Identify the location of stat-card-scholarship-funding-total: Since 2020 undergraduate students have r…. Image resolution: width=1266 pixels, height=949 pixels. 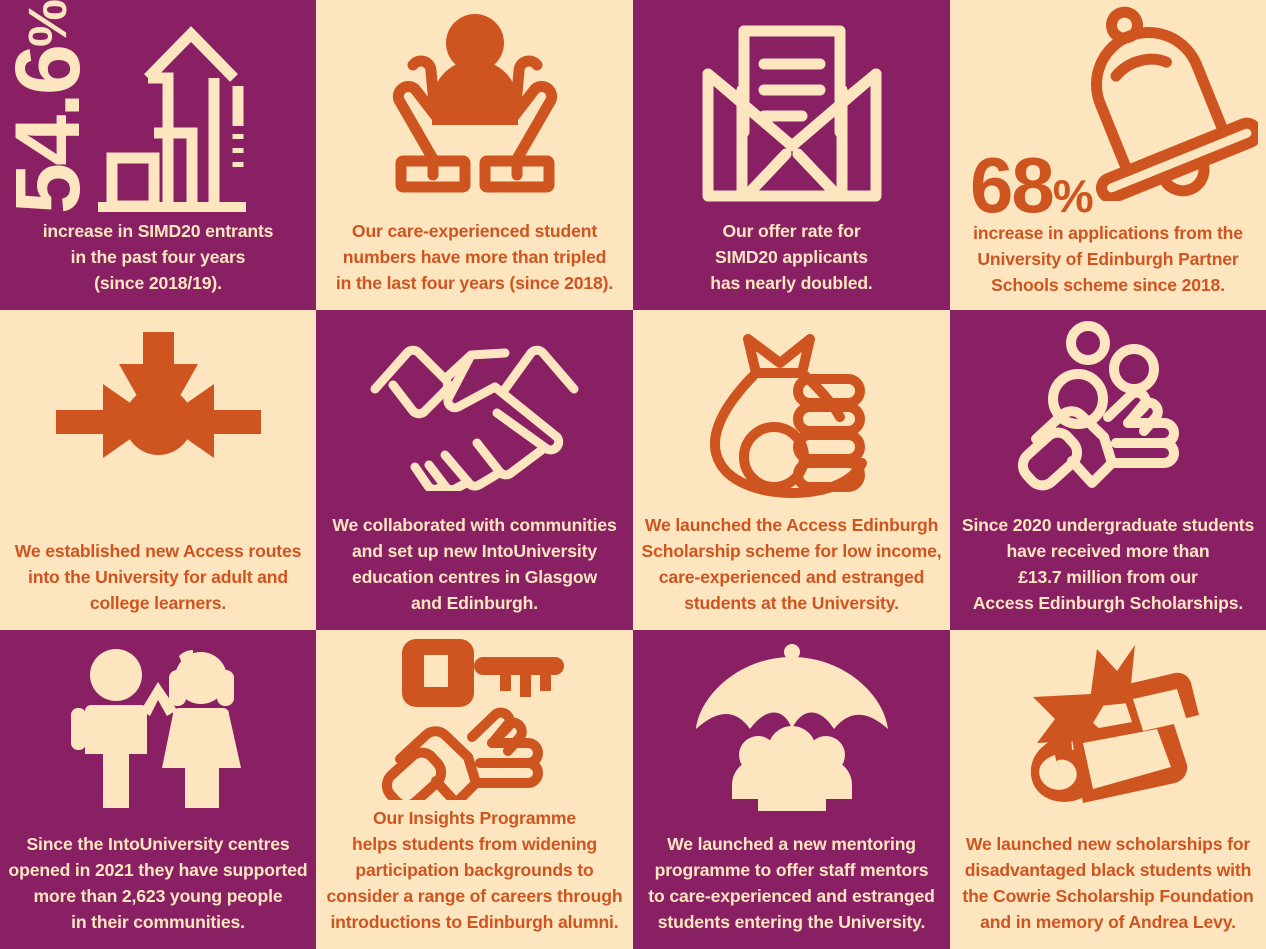
(1108, 470).